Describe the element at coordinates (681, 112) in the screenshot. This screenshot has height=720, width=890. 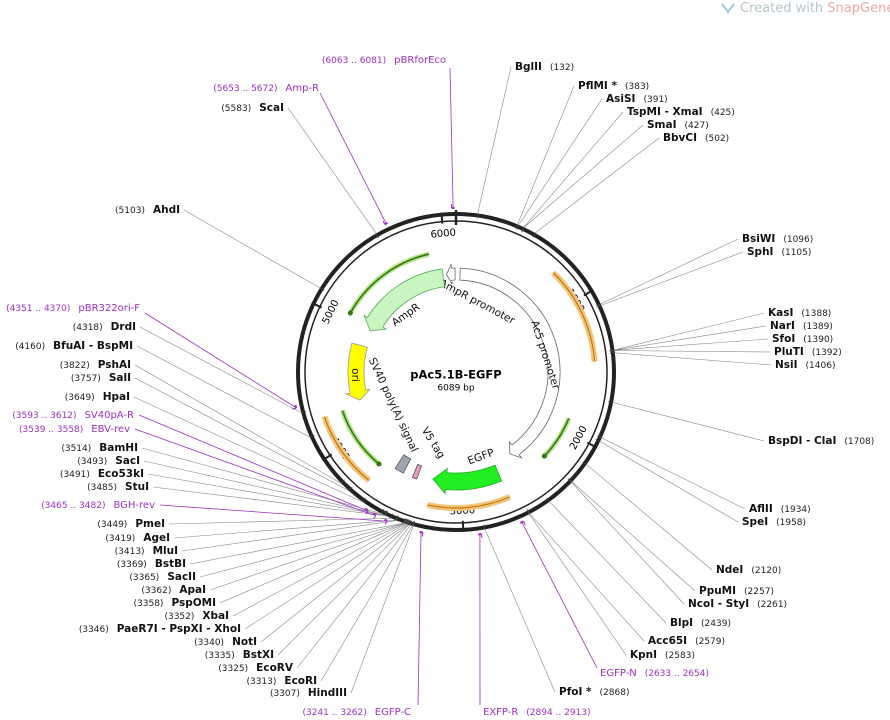
I see `enzyme-label: TspMI - XmaI (425)` at that location.